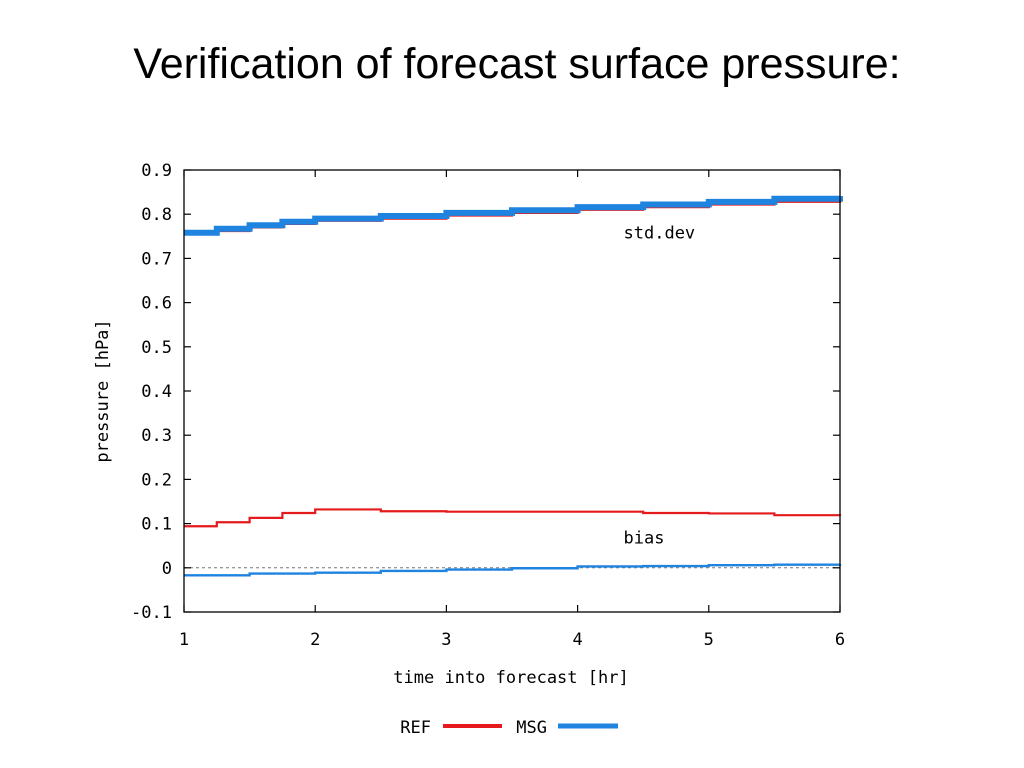 The width and height of the screenshot is (1024, 768). What do you see at coordinates (446, 640) in the screenshot?
I see `x-tick-label: 3` at bounding box center [446, 640].